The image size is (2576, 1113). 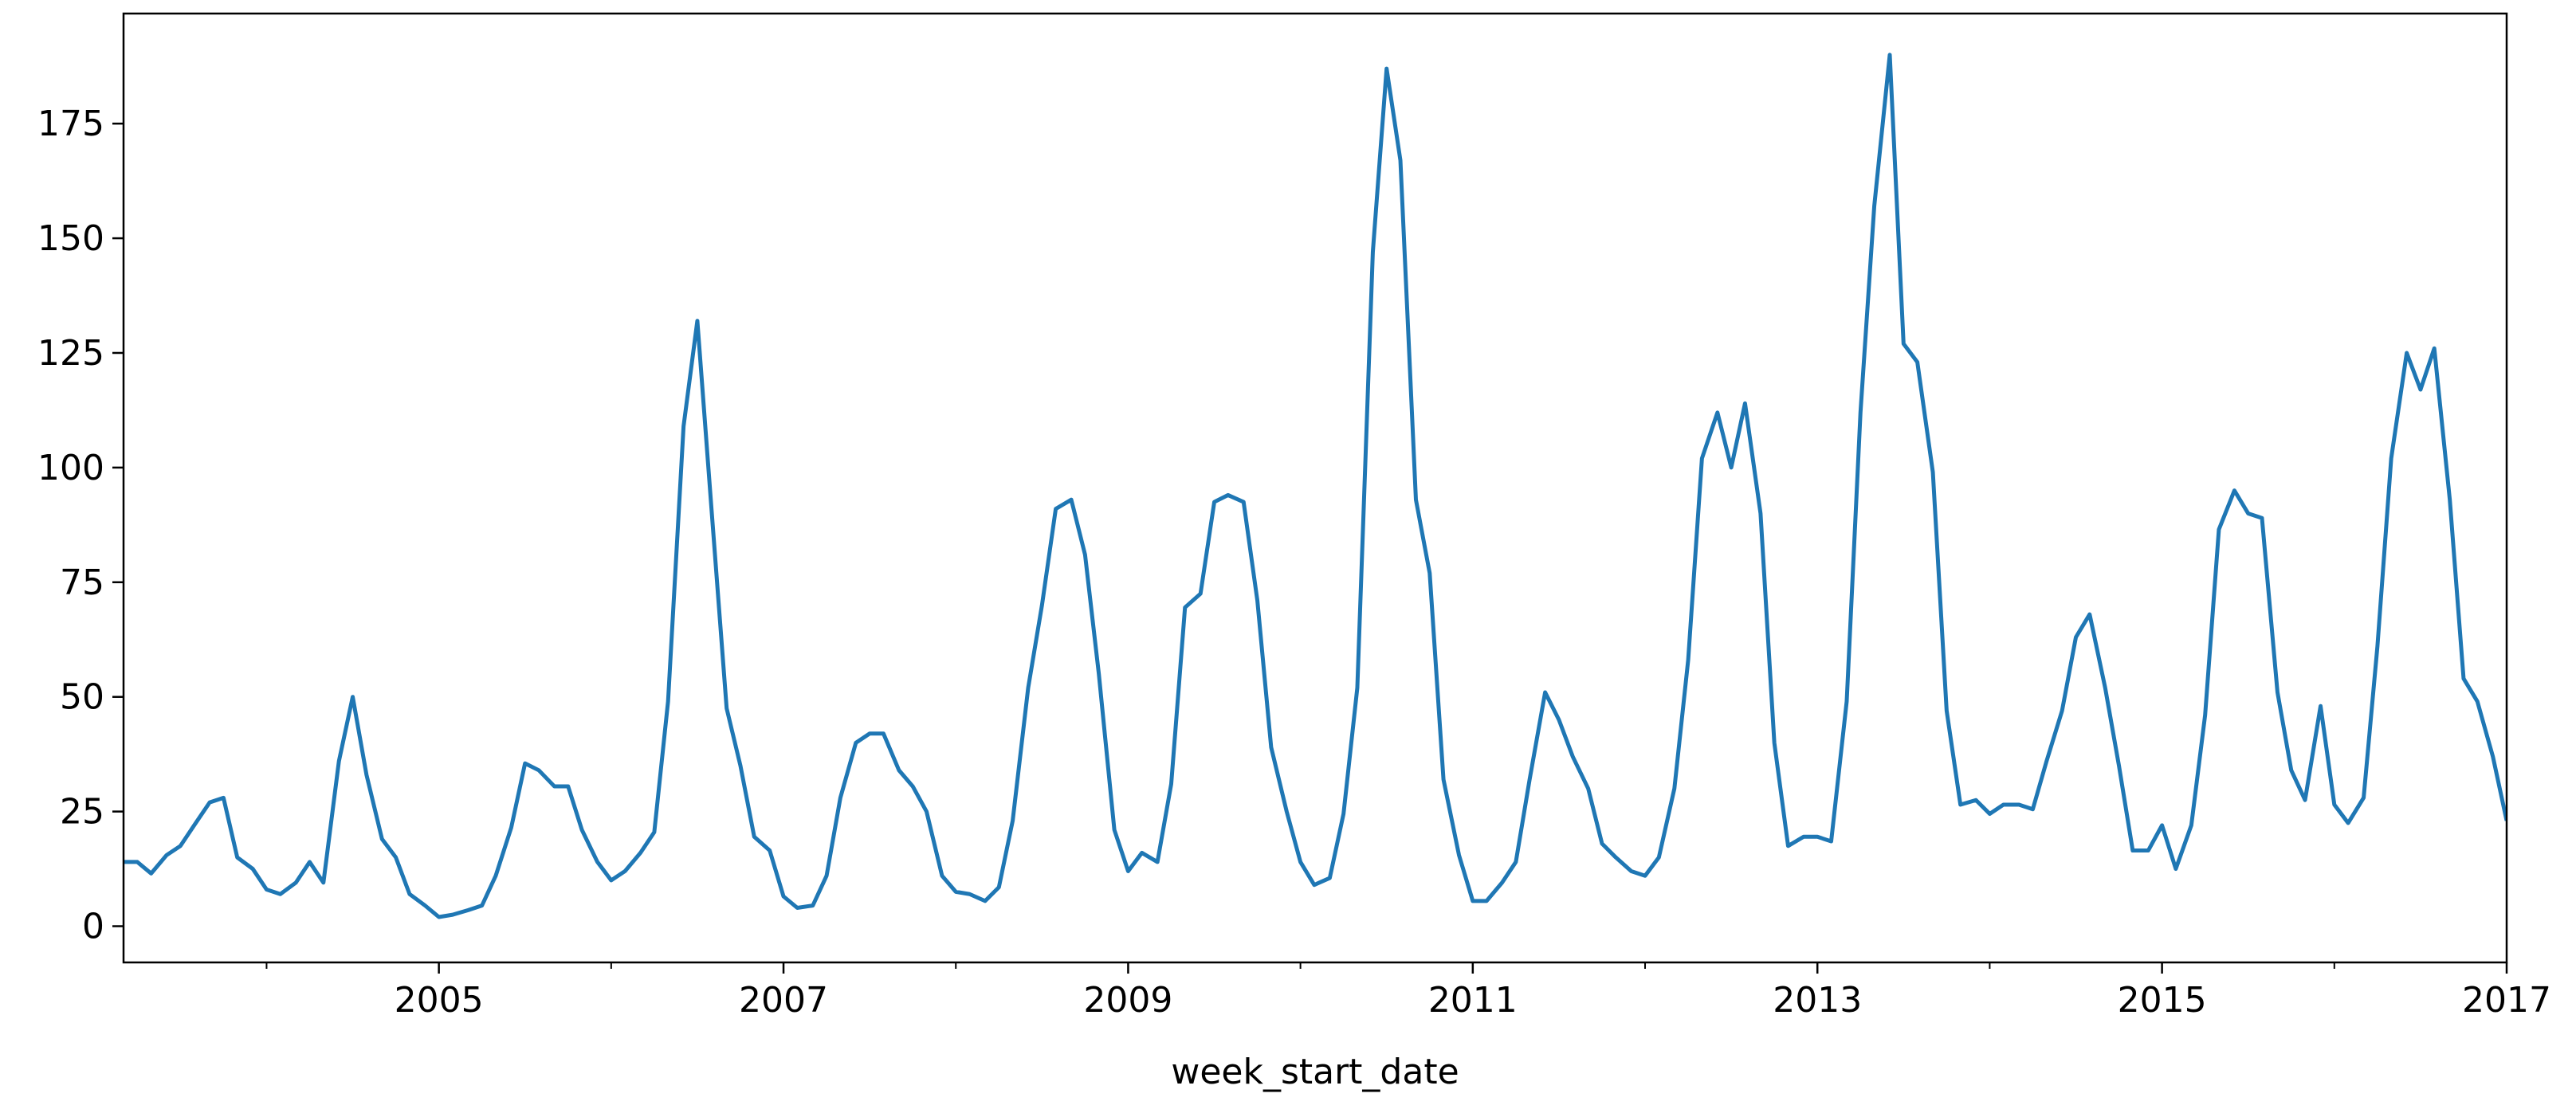 What do you see at coordinates (70, 468) in the screenshot?
I see `y-tick-label: 100` at bounding box center [70, 468].